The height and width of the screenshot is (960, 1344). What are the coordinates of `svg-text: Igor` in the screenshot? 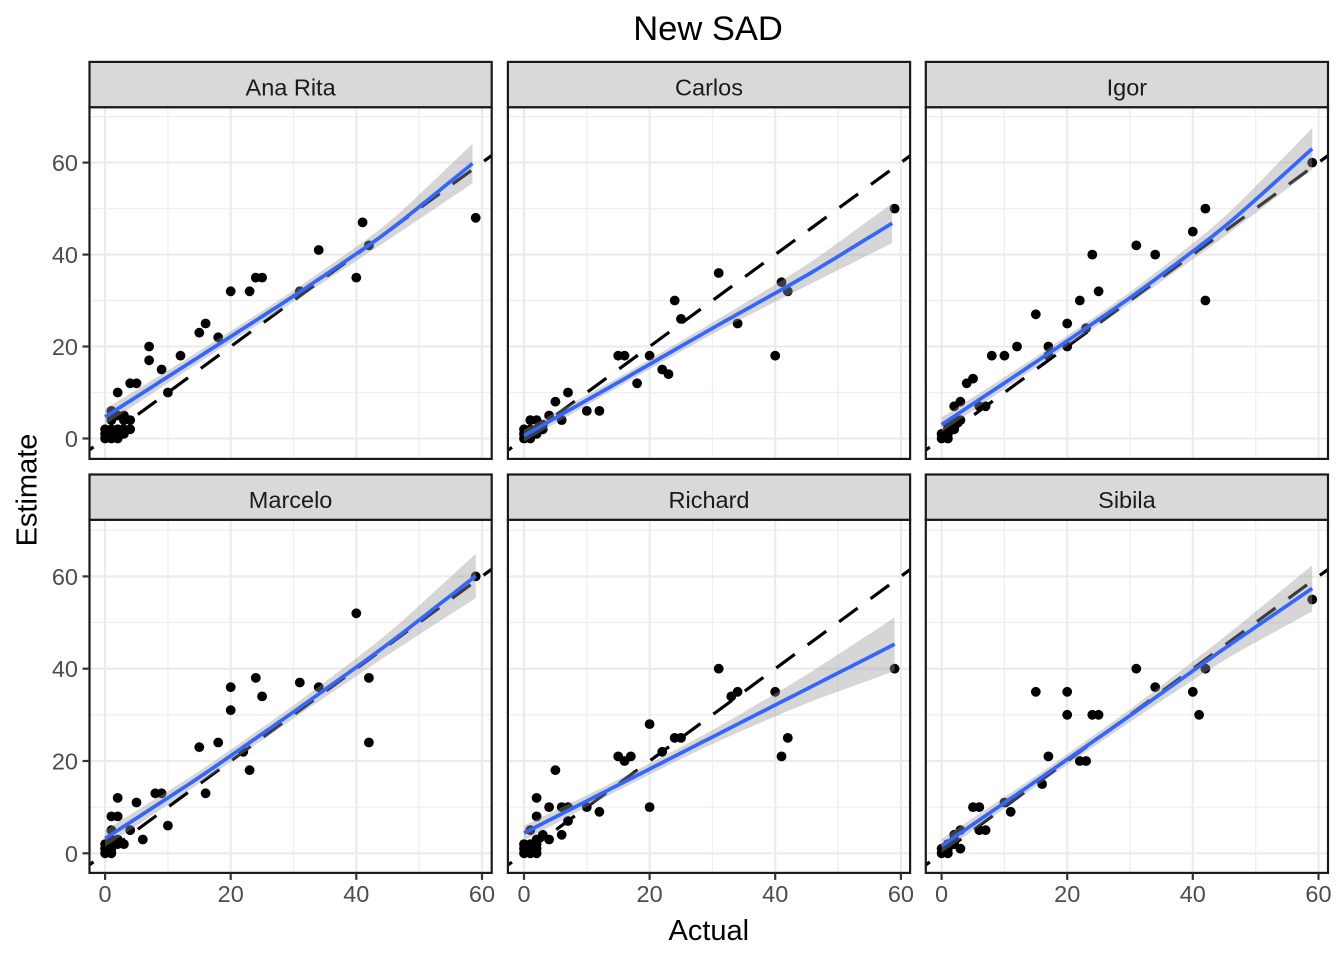 It's located at (1127, 87).